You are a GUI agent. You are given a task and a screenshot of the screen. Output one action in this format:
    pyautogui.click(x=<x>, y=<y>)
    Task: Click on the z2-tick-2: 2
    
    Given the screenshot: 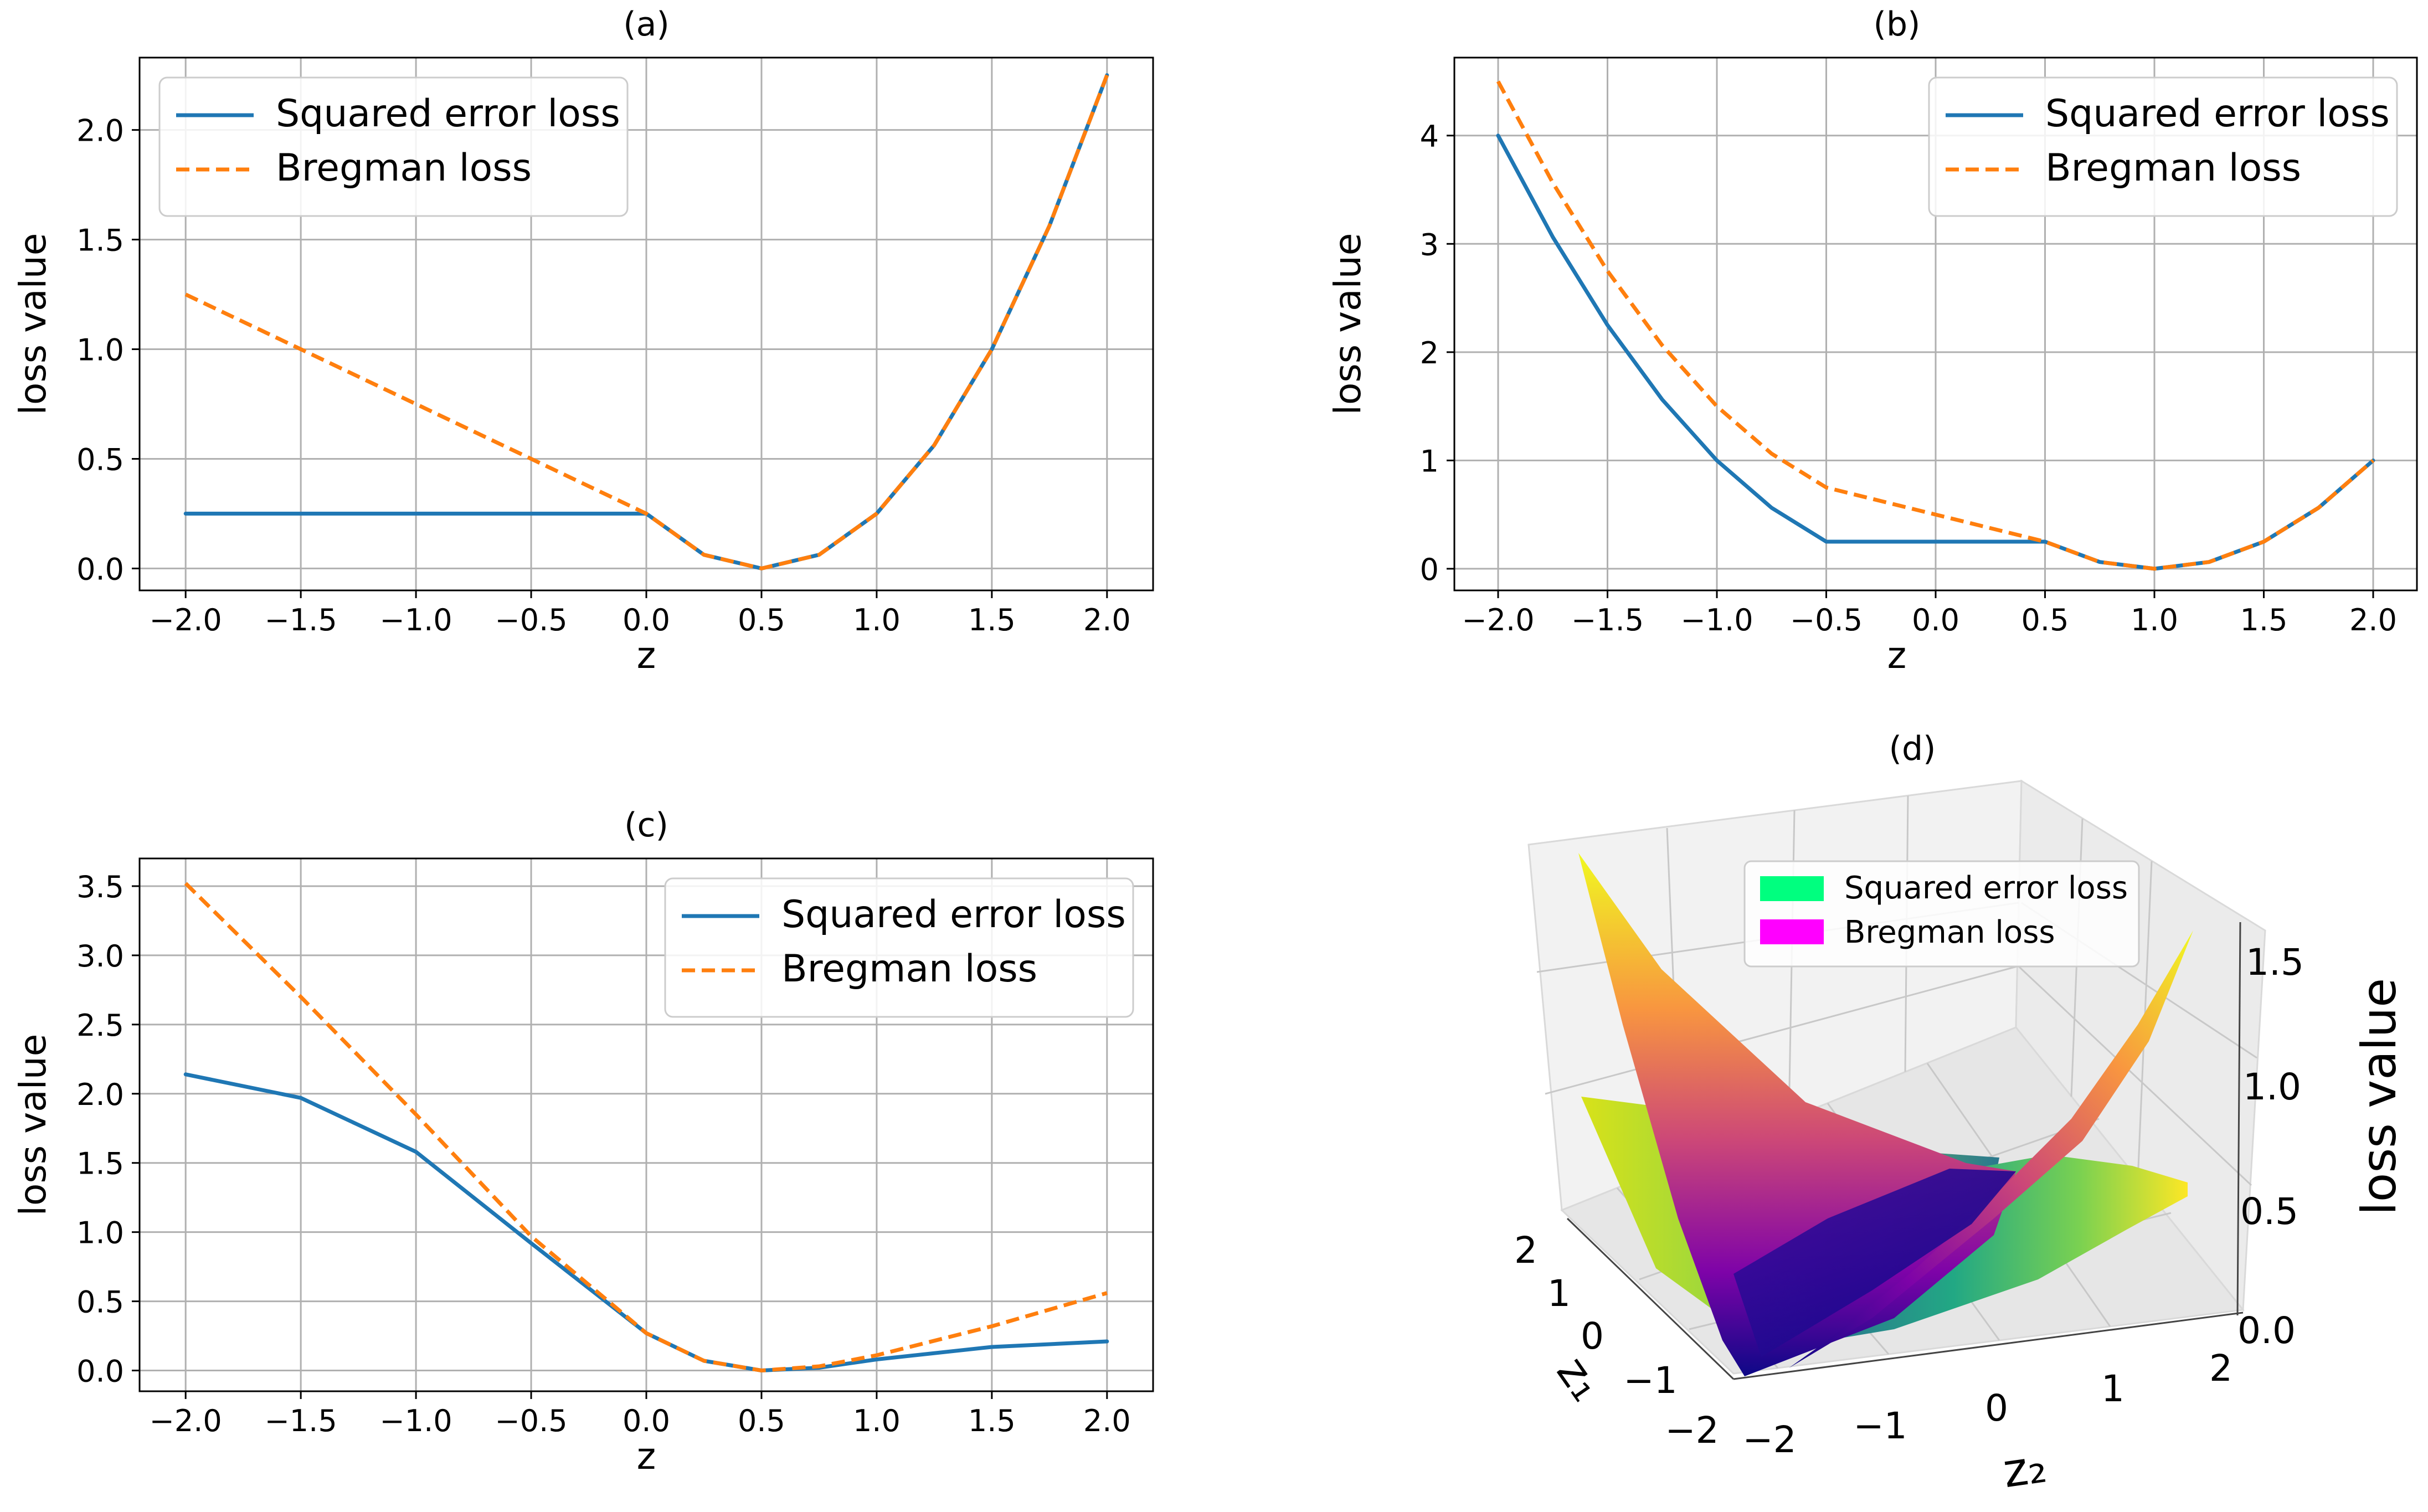 What is the action you would take?
    pyautogui.click(x=2220, y=1368)
    